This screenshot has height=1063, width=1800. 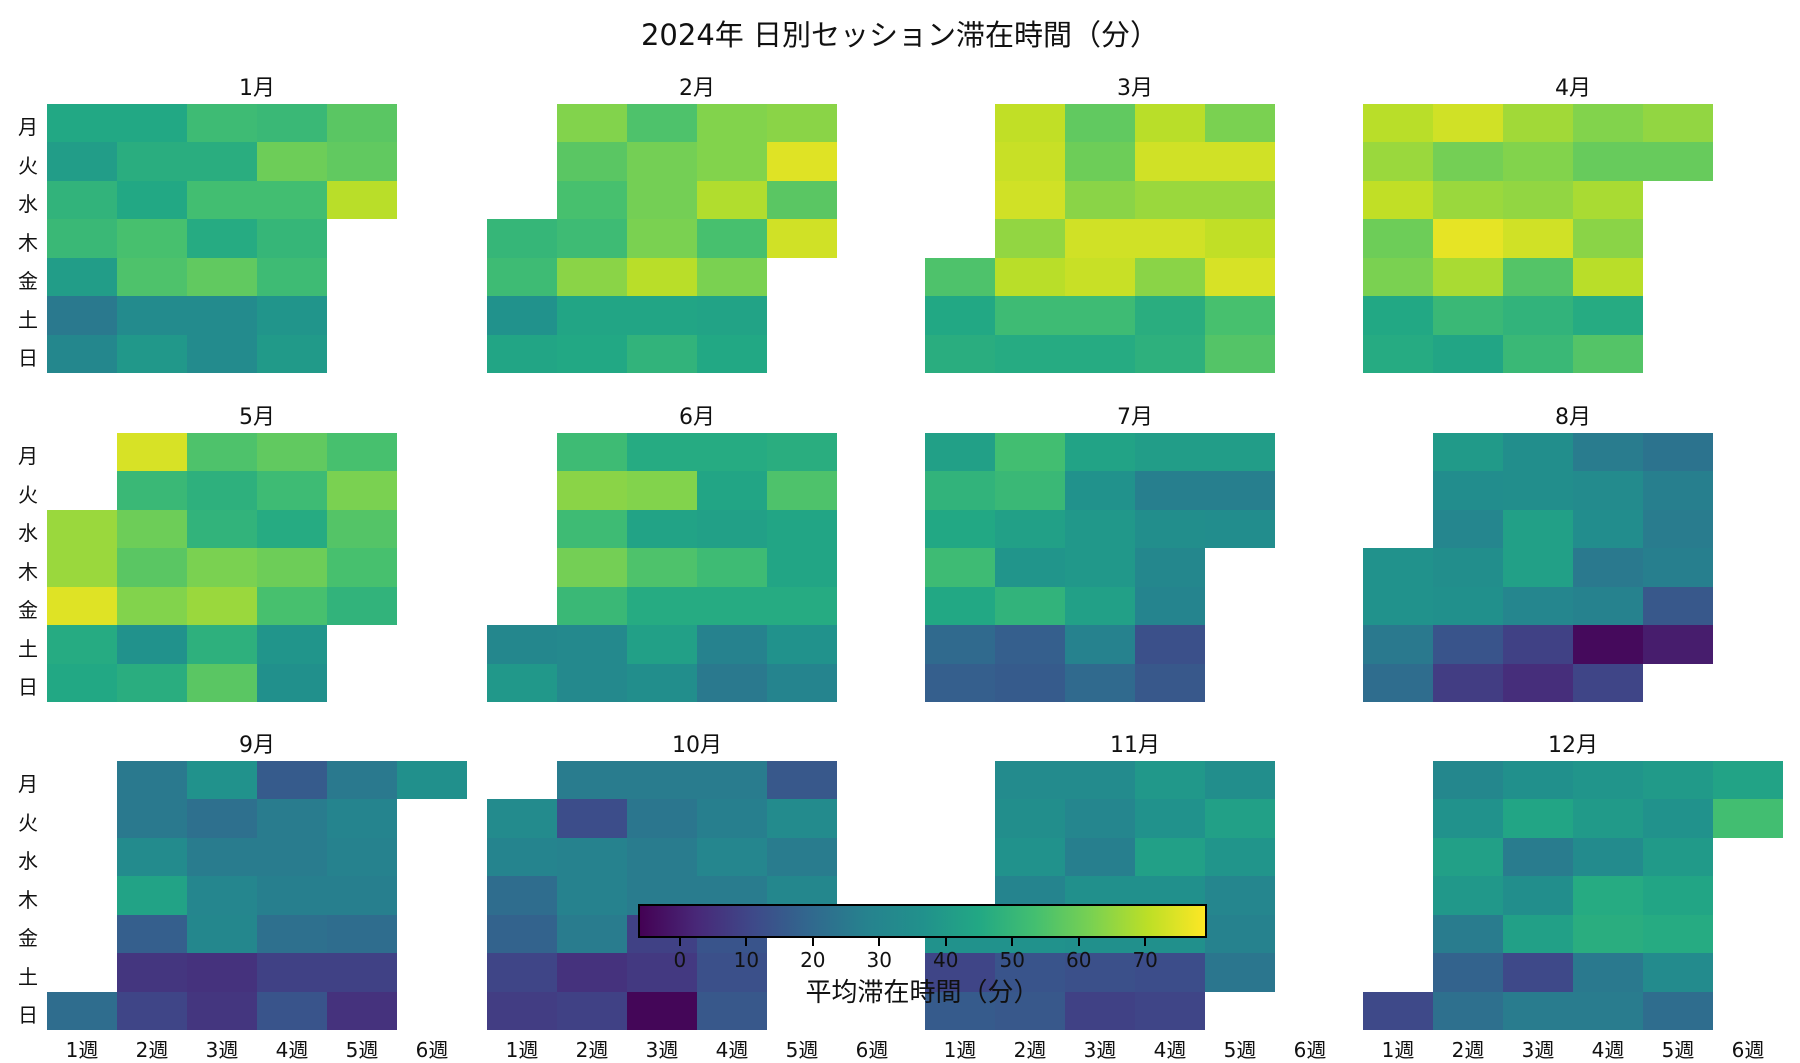 What do you see at coordinates (1135, 88) in the screenshot?
I see `month-title: 3月` at bounding box center [1135, 88].